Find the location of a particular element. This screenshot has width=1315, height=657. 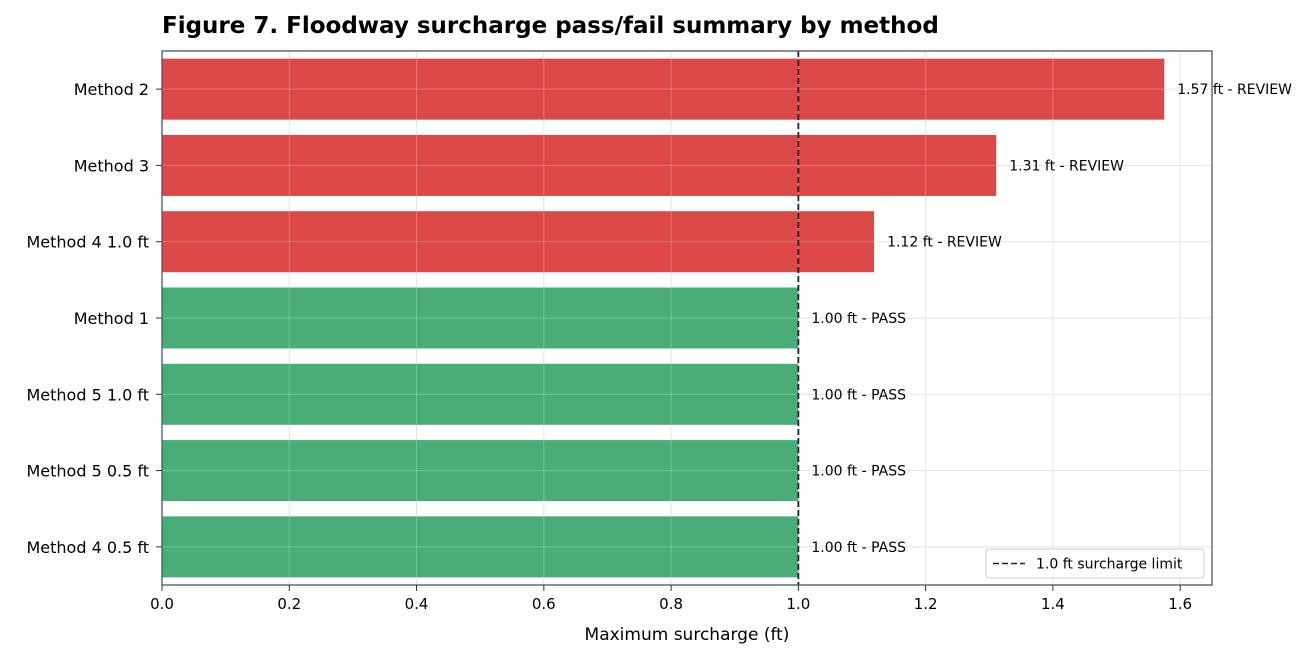

x-tick-label: 0.8 is located at coordinates (671, 604).